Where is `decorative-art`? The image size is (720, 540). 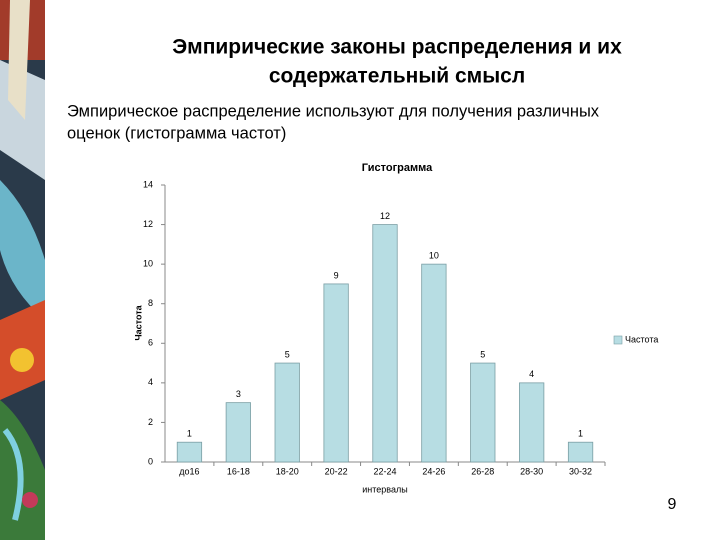 decorative-art is located at coordinates (22, 270).